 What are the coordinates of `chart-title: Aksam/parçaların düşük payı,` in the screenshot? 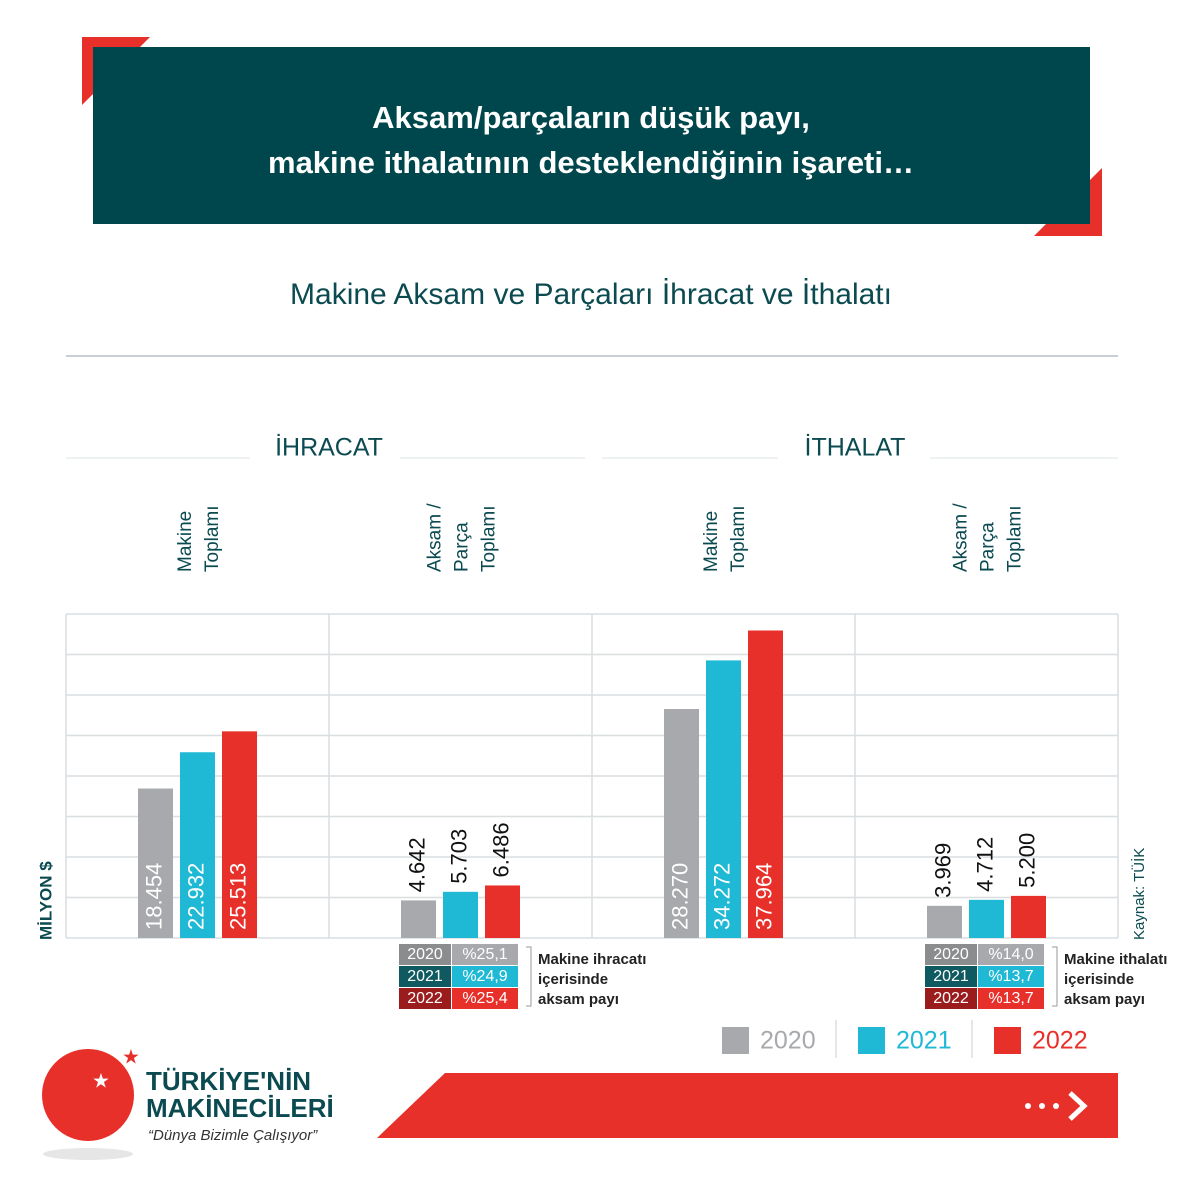 It's located at (591, 117).